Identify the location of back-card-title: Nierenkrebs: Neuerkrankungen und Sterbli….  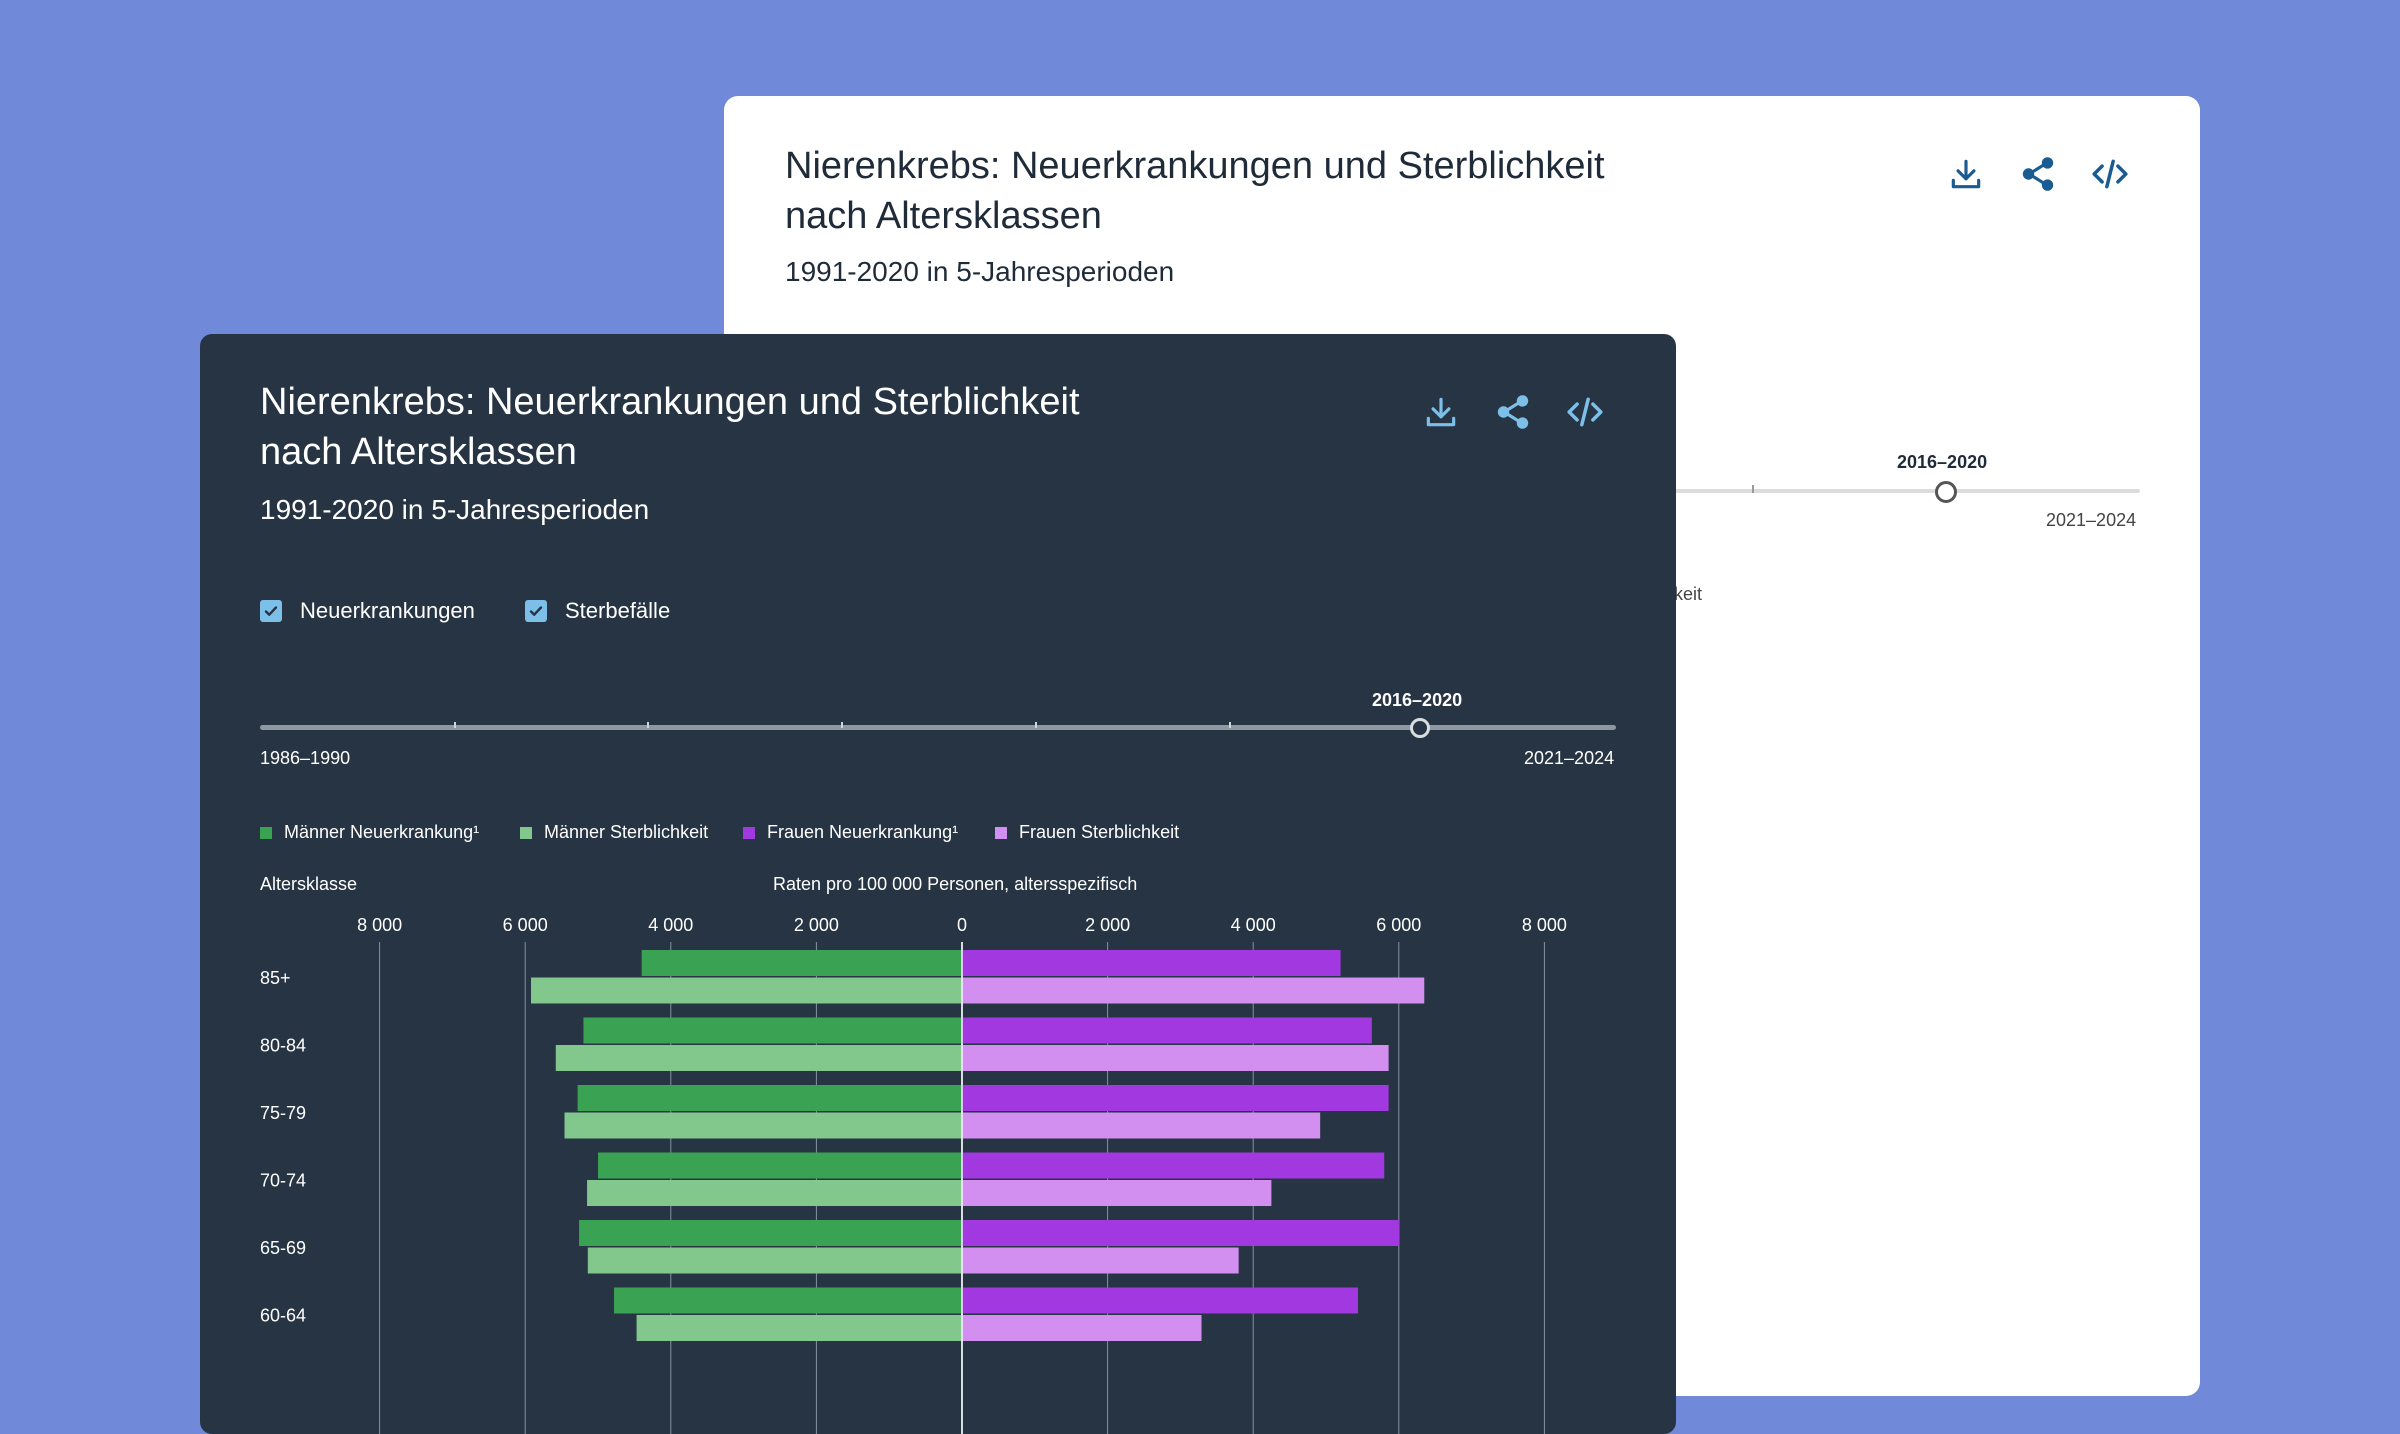
(1195, 191).